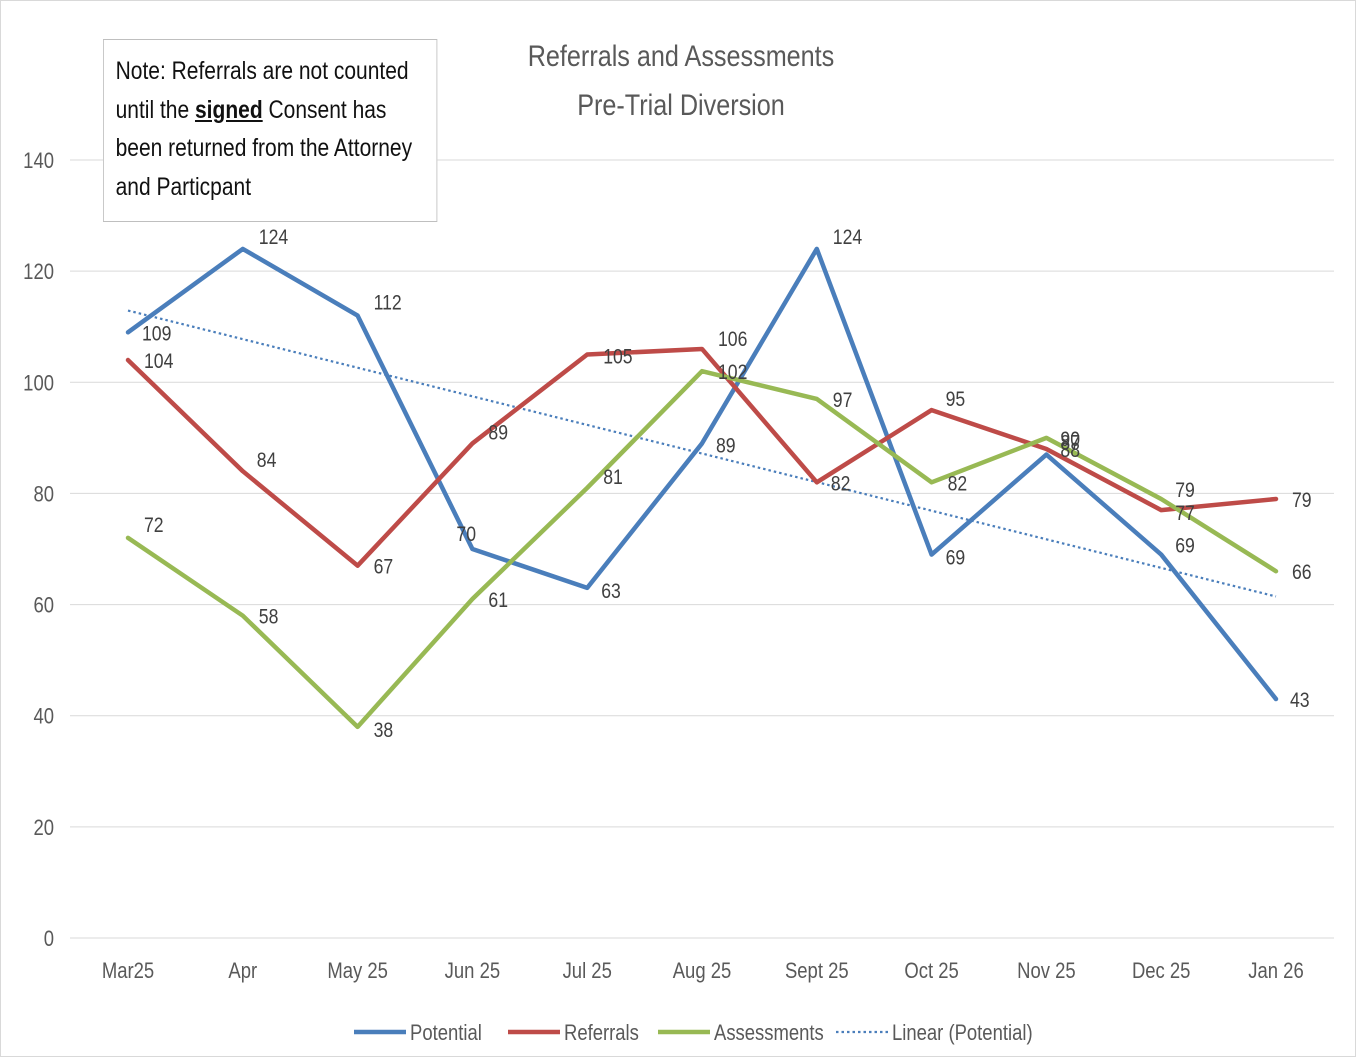 This screenshot has width=1356, height=1062. I want to click on data-label-assessments-7-group: 82, so click(958, 484).